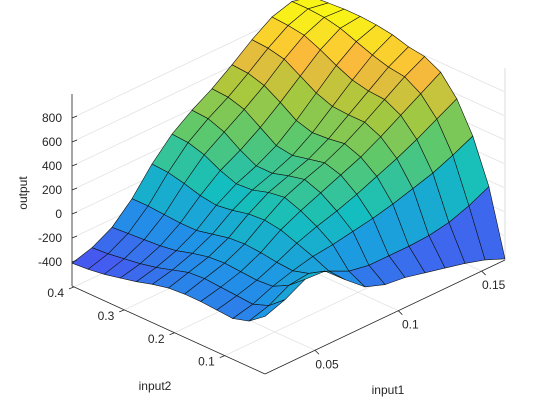 The width and height of the screenshot is (560, 420). I want to click on x-tick-label: 0.15, so click(494, 285).